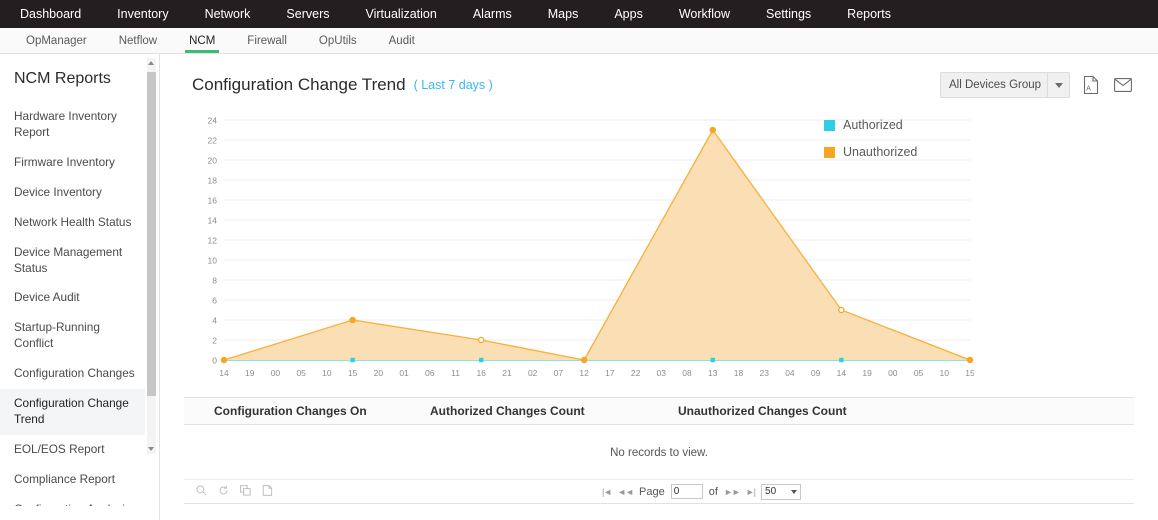 Image resolution: width=1158 pixels, height=520 pixels. What do you see at coordinates (290, 411) in the screenshot?
I see `column-header-configuration-changes-on: Configuration Changes On` at bounding box center [290, 411].